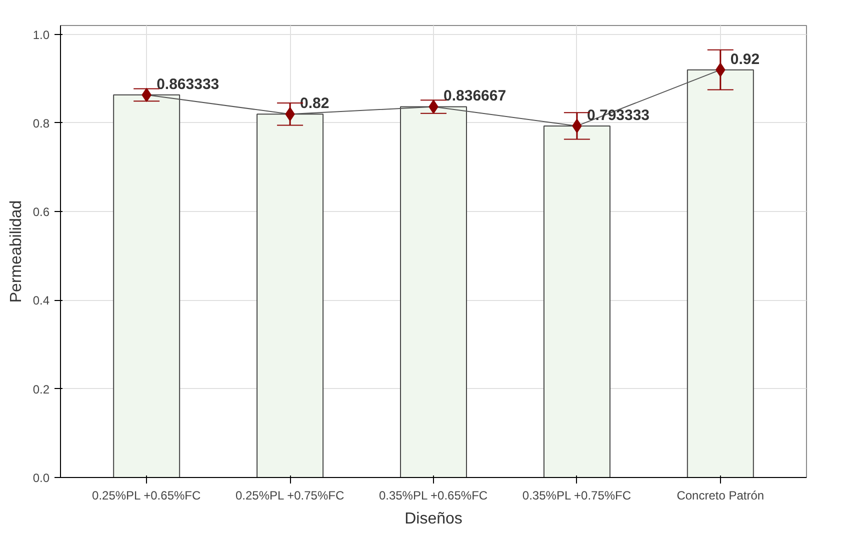  I want to click on x-tick-label: 0.25%PL +0.65%FC, so click(146, 495).